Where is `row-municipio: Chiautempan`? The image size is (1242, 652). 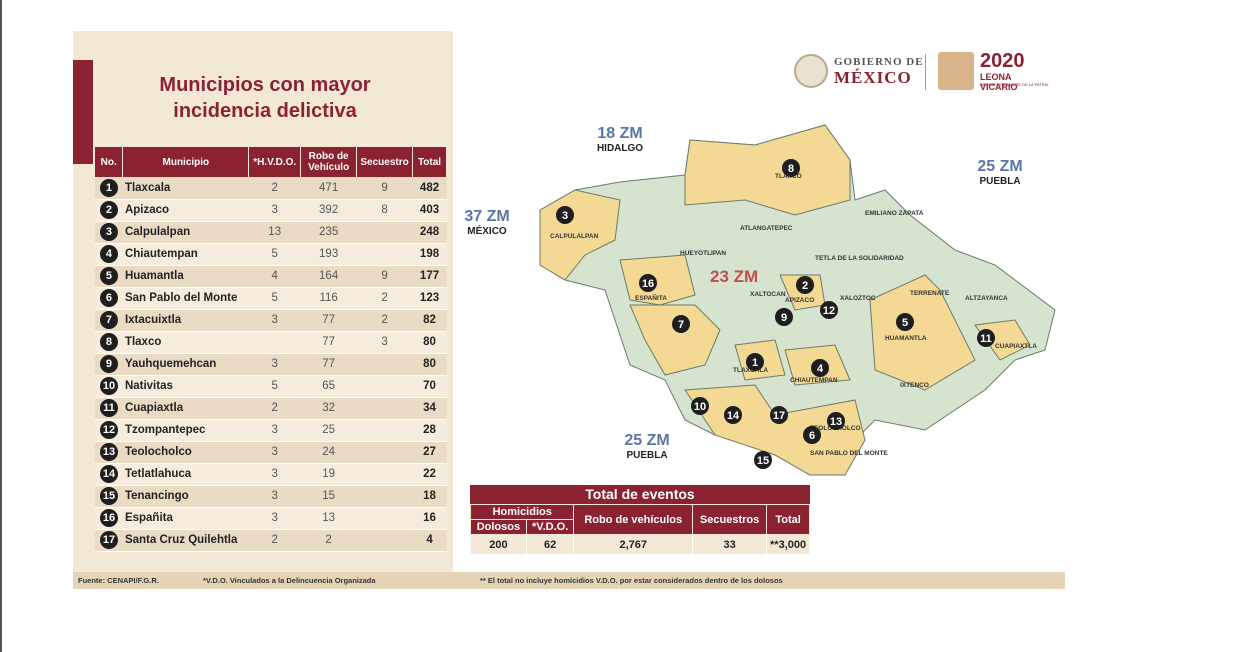 row-municipio: Chiautempan is located at coordinates (185, 254).